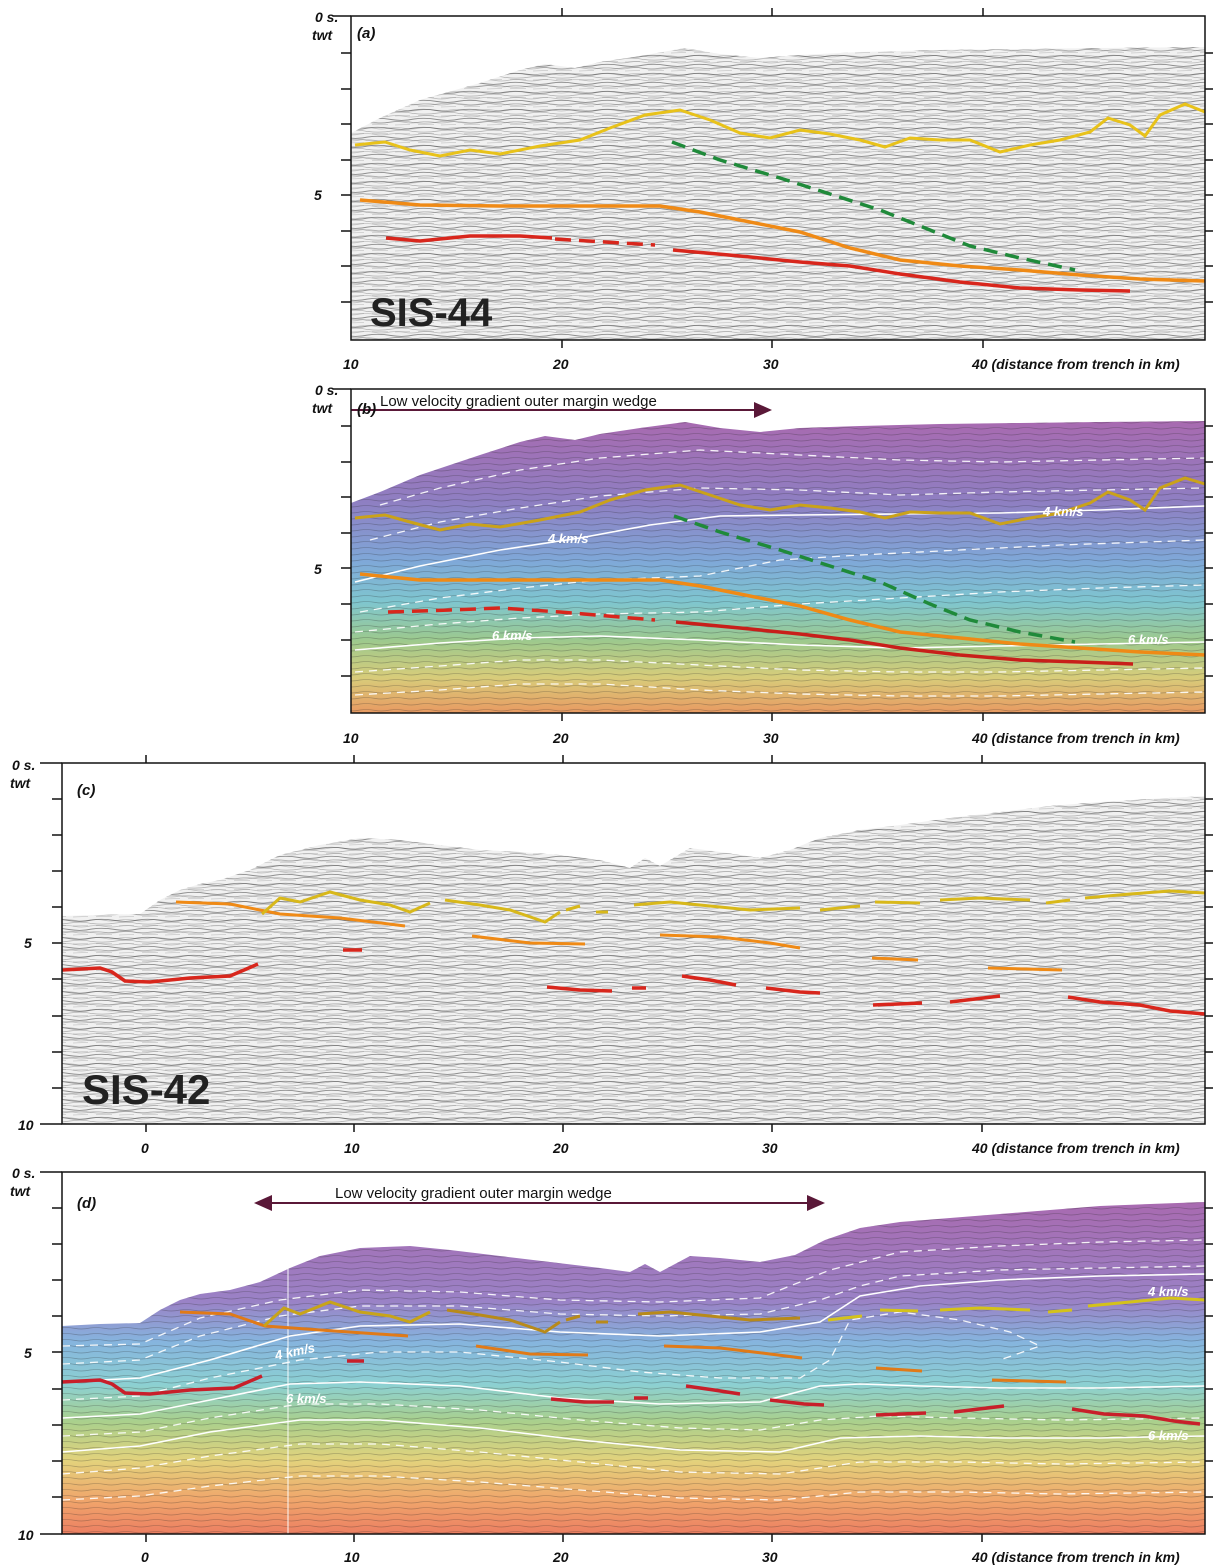 This screenshot has height=1568, width=1213. I want to click on panel-a-x-tick-30: 30, so click(771, 364).